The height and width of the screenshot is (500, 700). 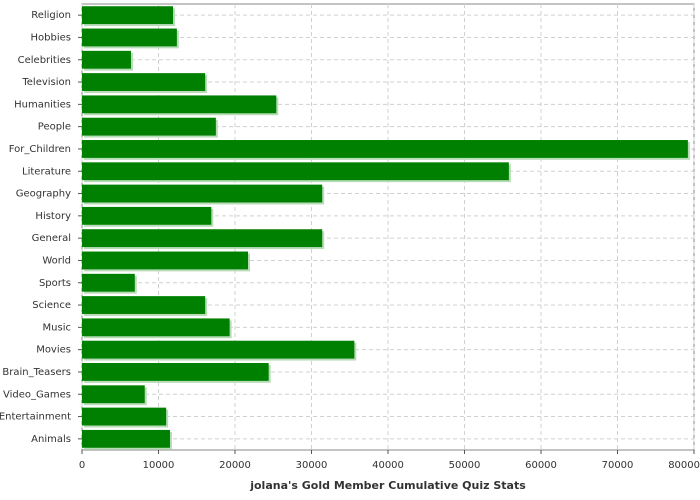 I want to click on y-tick-label: Brain_Teasers, so click(x=36, y=372).